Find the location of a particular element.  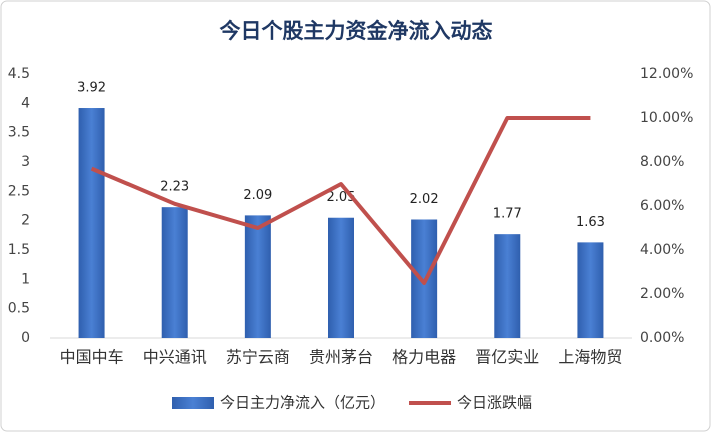

data-label: 1.77 is located at coordinates (507, 214).